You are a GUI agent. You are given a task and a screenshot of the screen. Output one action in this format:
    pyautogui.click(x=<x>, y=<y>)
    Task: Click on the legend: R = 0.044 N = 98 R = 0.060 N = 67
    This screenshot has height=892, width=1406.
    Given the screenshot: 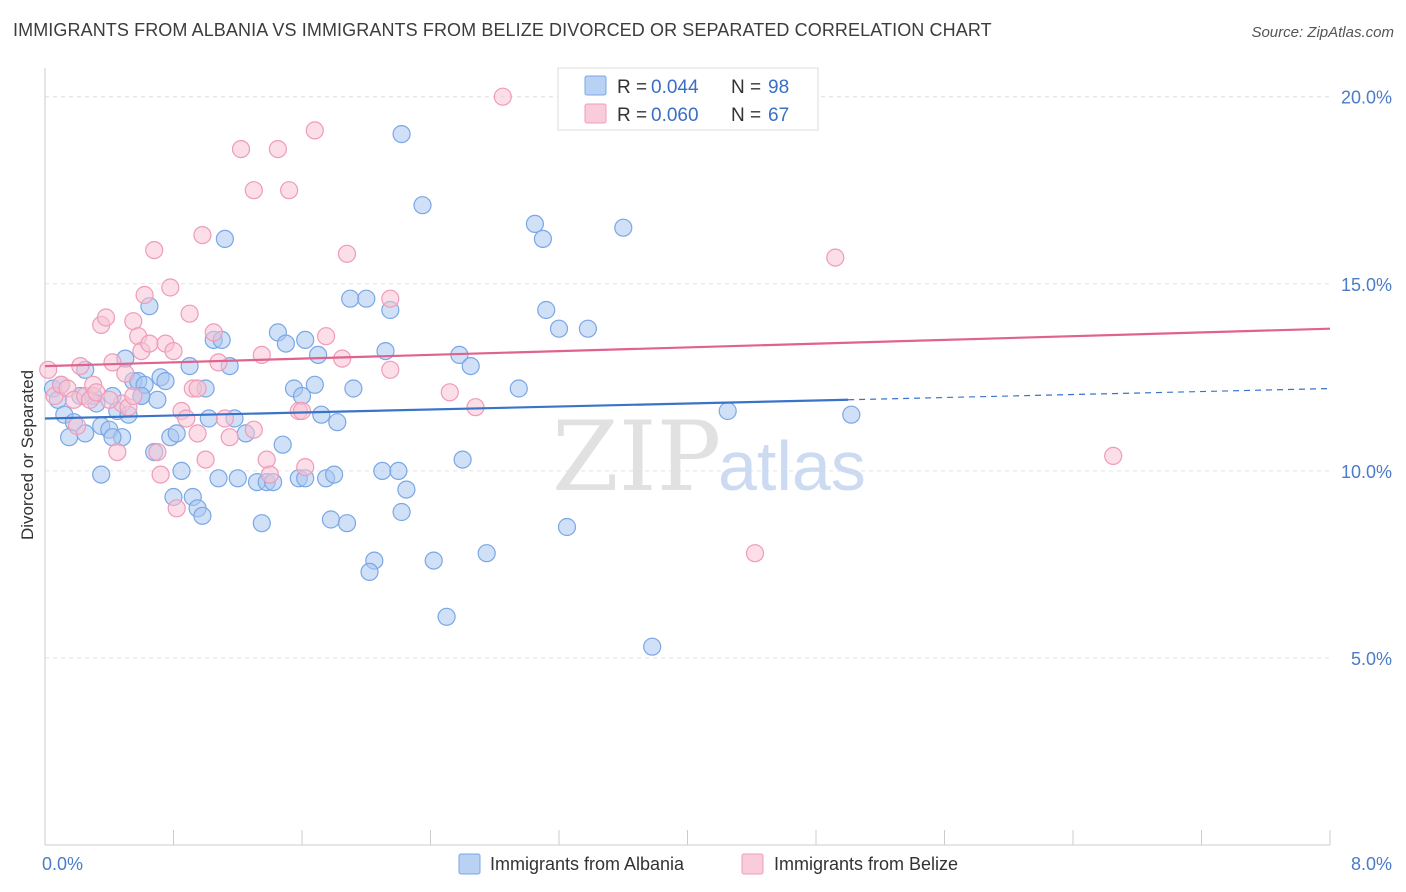 What is the action you would take?
    pyautogui.click(x=688, y=99)
    